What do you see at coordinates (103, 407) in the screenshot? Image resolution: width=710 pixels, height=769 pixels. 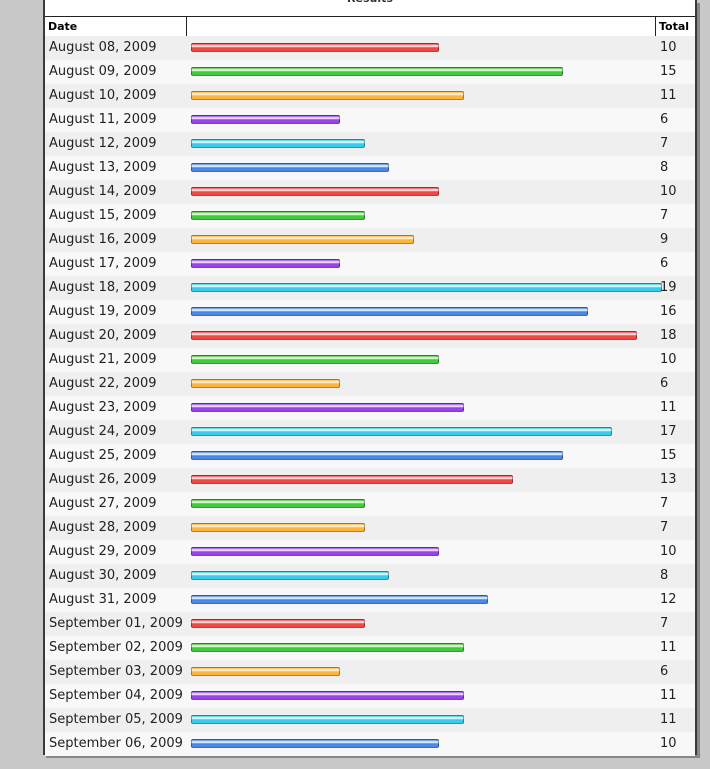 I see `date-cell: August 23, 2009` at bounding box center [103, 407].